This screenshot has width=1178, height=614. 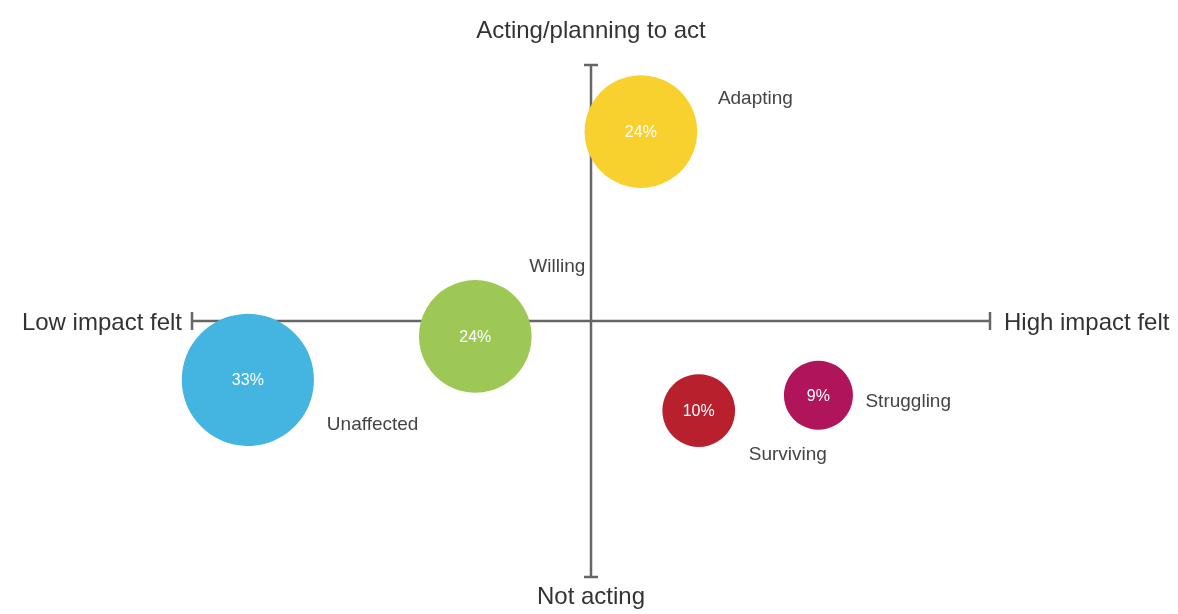 I want to click on text: Low impact felt, so click(x=102, y=321).